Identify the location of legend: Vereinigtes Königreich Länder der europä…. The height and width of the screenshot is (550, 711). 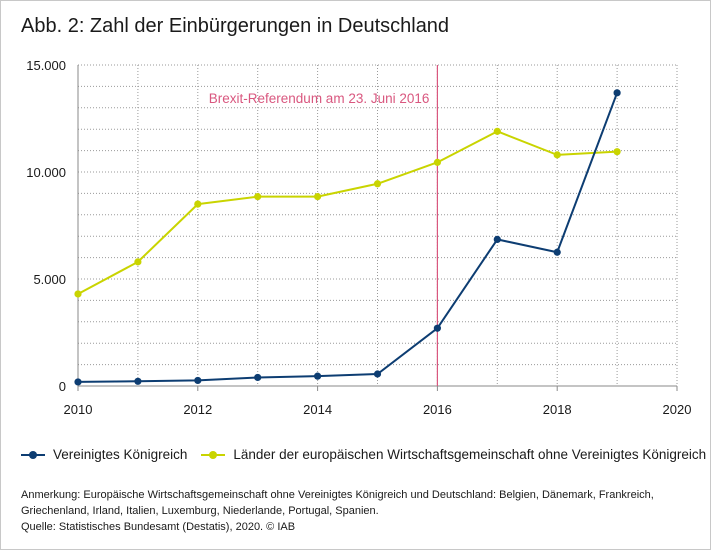
(366, 454).